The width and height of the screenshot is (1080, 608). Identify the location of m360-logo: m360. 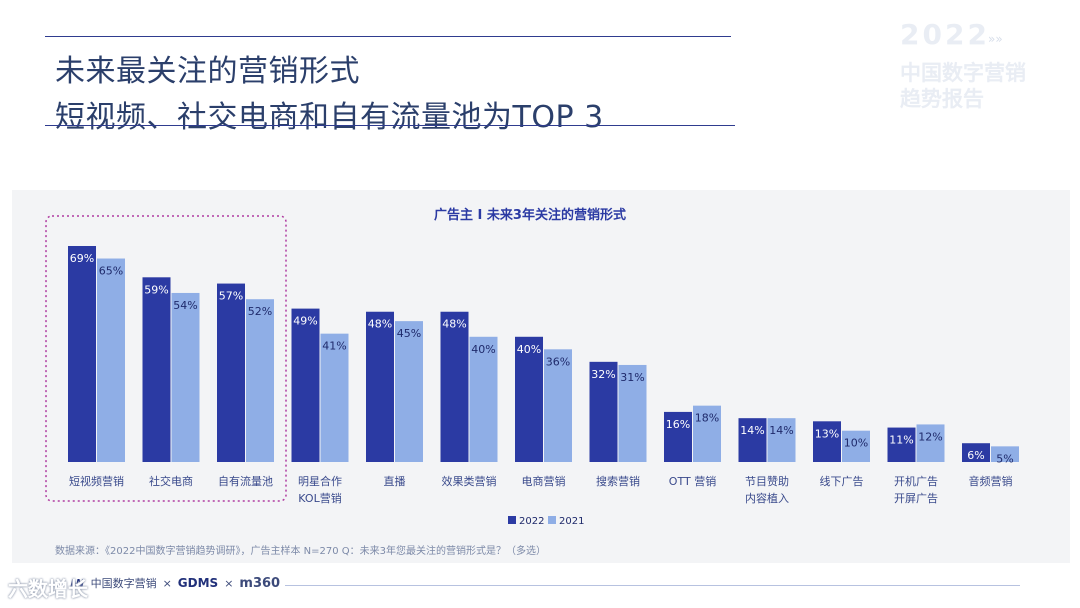
(260, 583).